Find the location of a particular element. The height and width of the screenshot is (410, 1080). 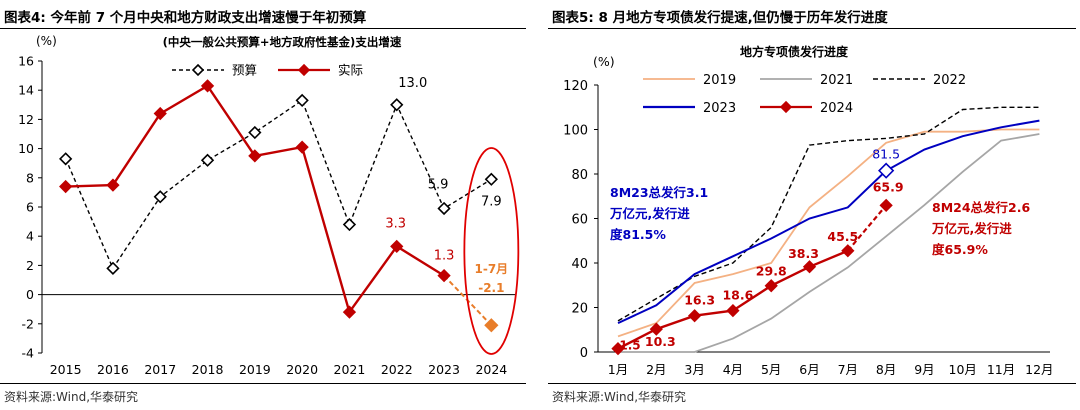

right-y-tick-label: 0 is located at coordinates (584, 353).